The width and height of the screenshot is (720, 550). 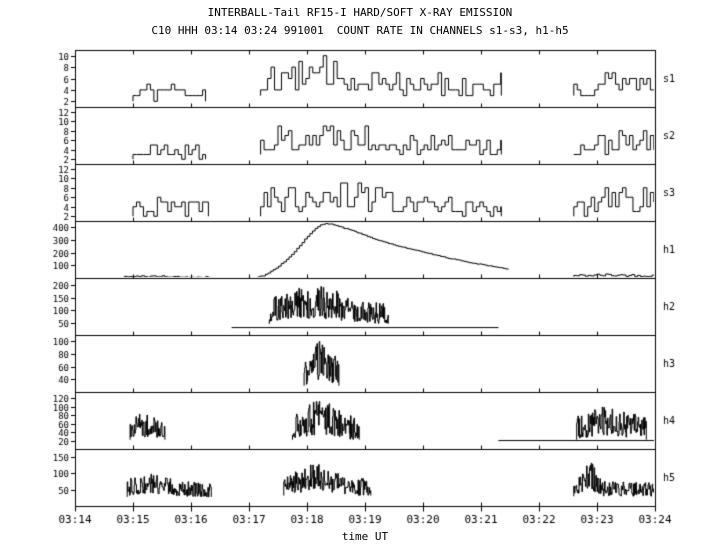 What do you see at coordinates (365, 536) in the screenshot?
I see `x-axis-label: time UT` at bounding box center [365, 536].